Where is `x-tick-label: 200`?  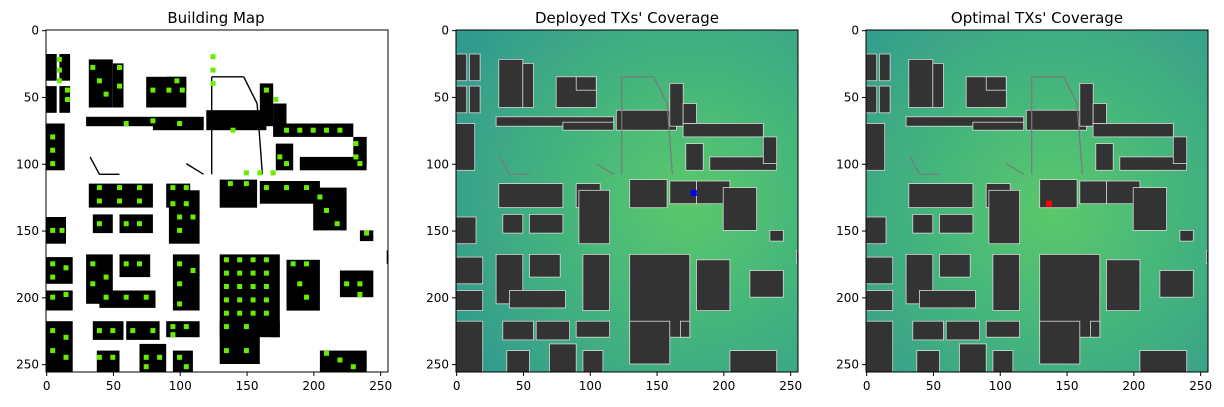
x-tick-label: 200 is located at coordinates (313, 386).